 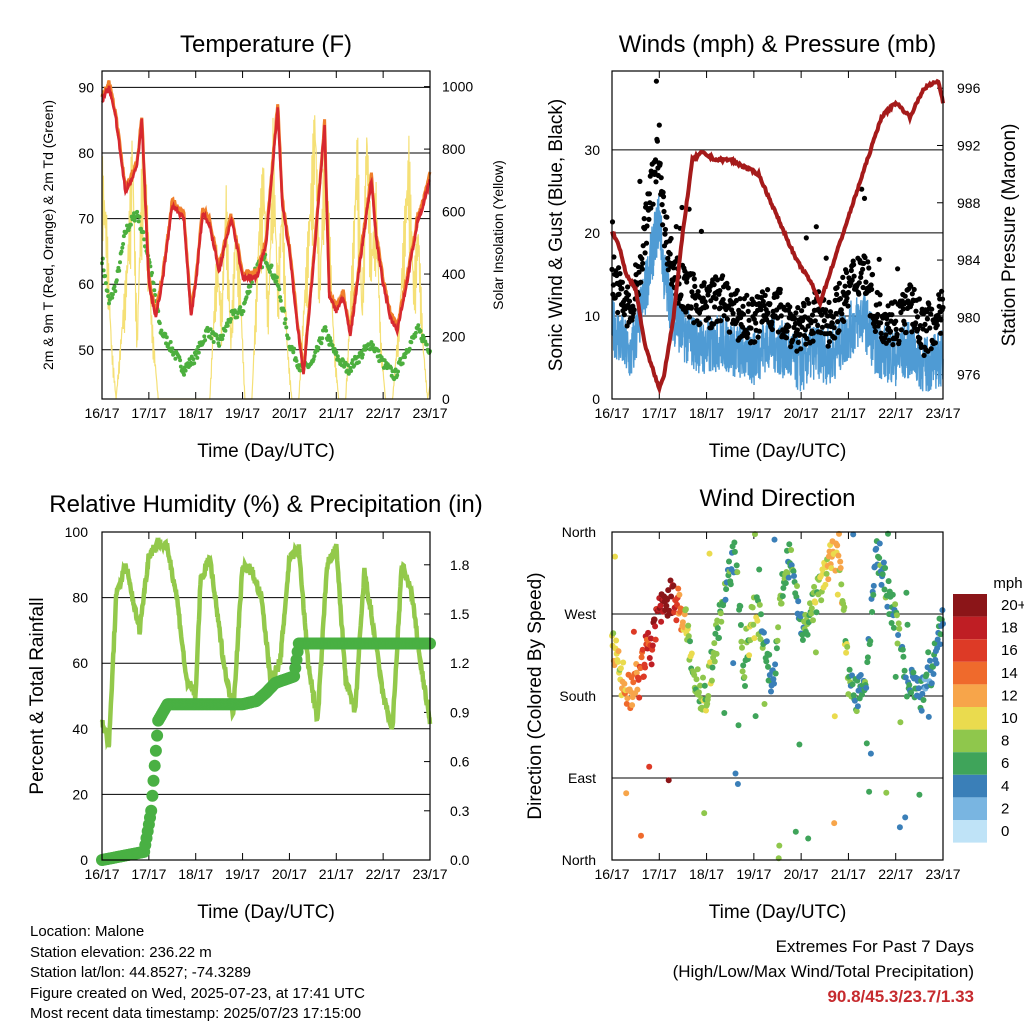 What do you see at coordinates (152, 795) in the screenshot?
I see `precip-point` at bounding box center [152, 795].